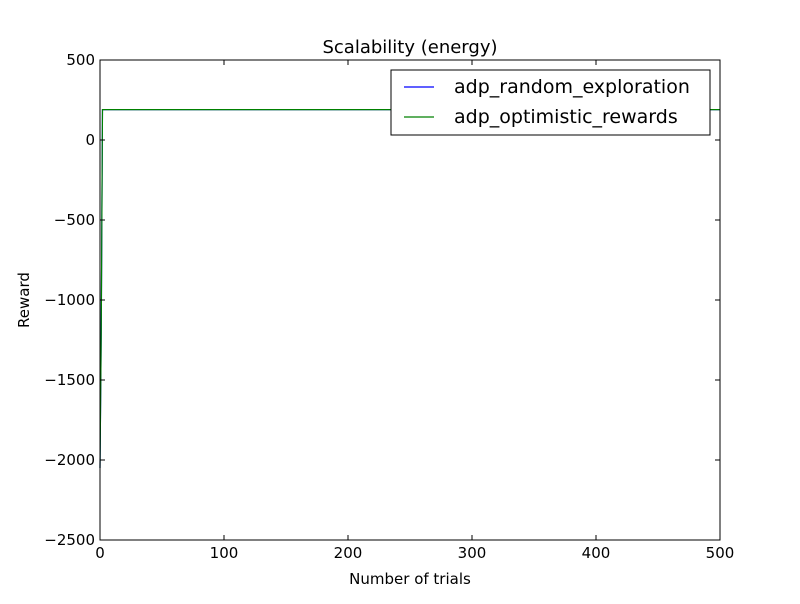 The height and width of the screenshot is (604, 800). Describe the element at coordinates (24, 300) in the screenshot. I see `y-axis-title: Reward` at that location.